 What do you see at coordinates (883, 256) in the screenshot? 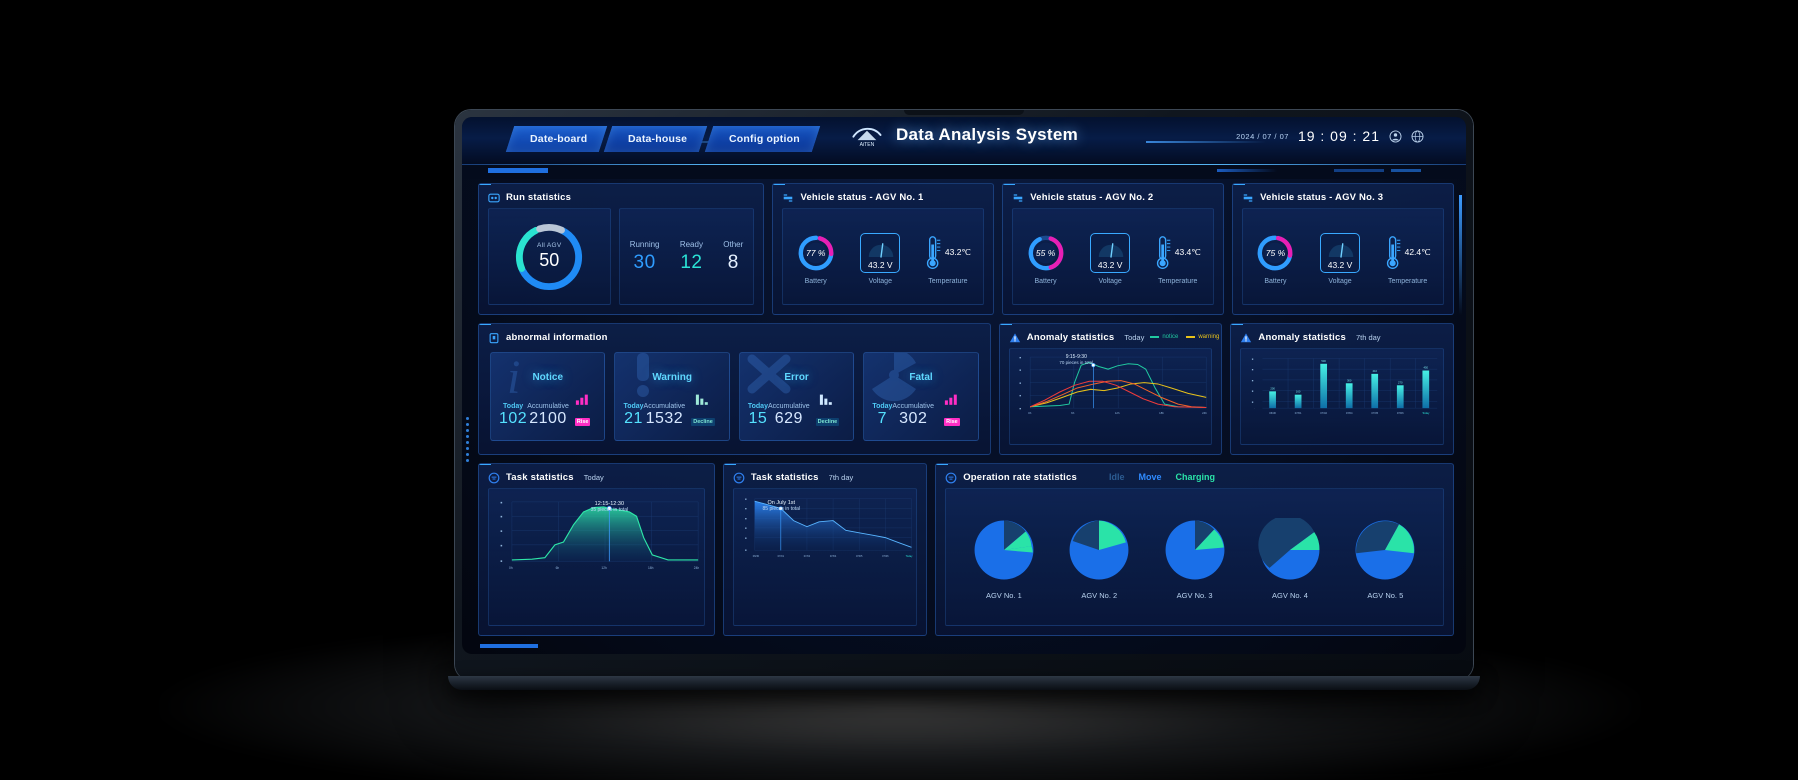
I see `vehicle-body: 77 % Battery` at bounding box center [883, 256].